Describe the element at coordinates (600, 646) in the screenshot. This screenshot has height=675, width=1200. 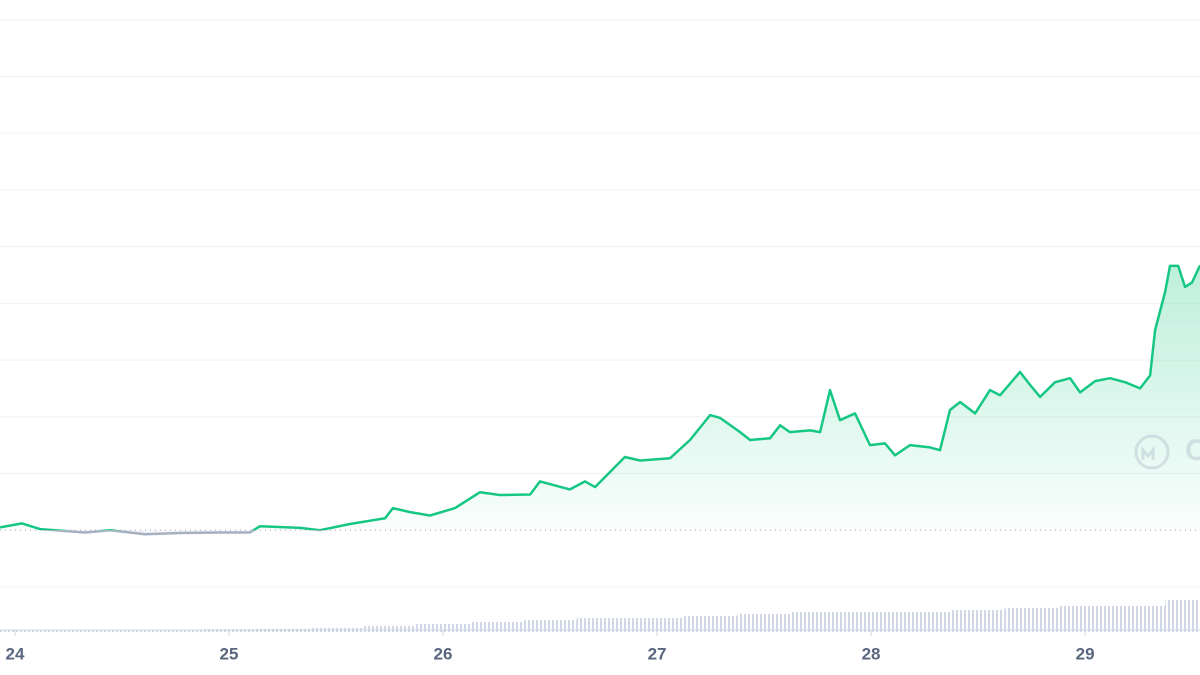
I see `x-axis: 24 25 26 27 28 29` at that location.